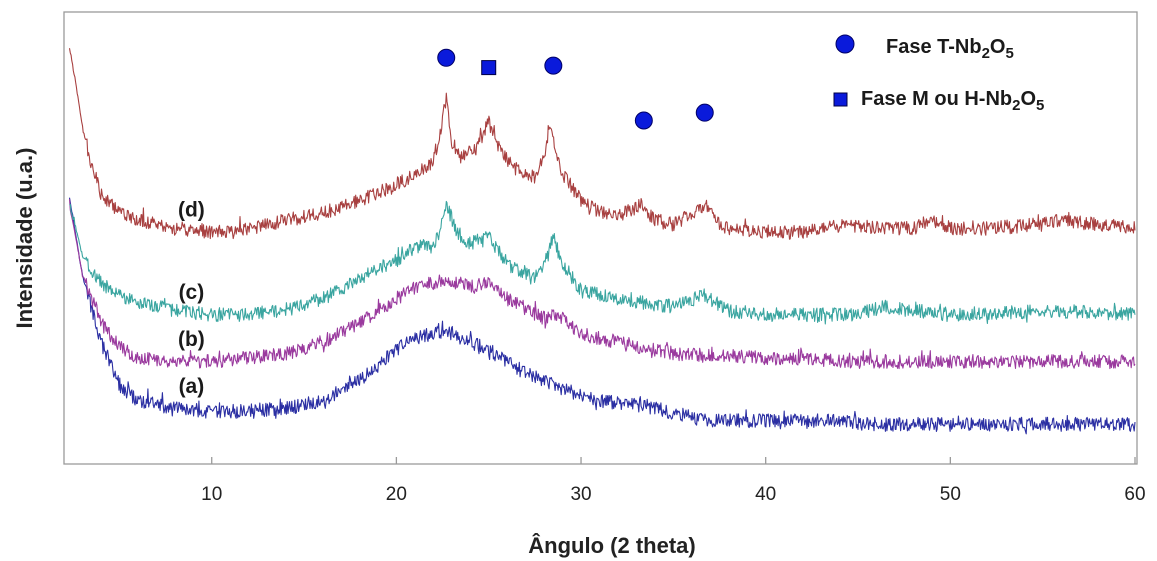 This screenshot has height=561, width=1157. Describe the element at coordinates (575, 89) in the screenshot. I see `phase-markers` at that location.